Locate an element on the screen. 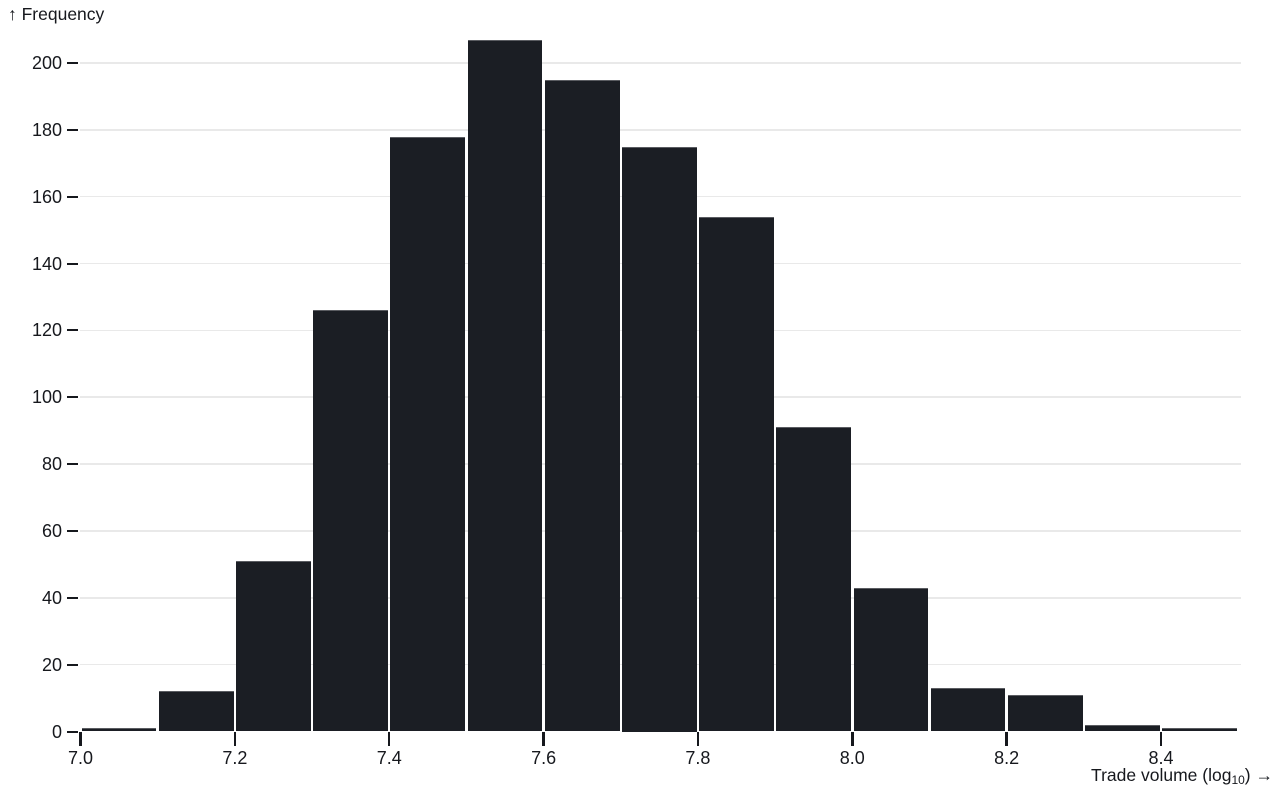 The width and height of the screenshot is (1280, 792). y-tick-label: 140 is located at coordinates (46, 263).